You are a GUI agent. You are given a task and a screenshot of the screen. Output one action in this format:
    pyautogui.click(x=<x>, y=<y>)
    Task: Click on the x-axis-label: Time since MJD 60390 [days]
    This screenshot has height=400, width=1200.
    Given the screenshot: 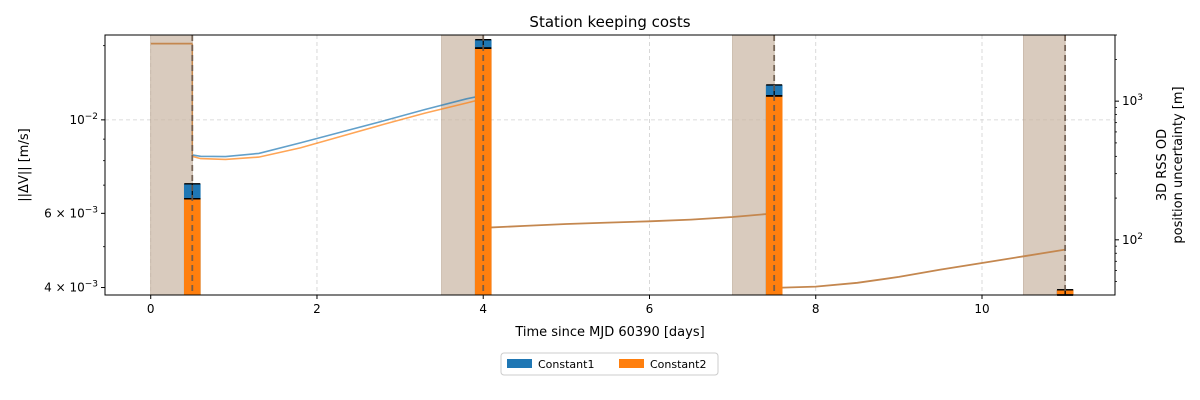 What is the action you would take?
    pyautogui.click(x=609, y=332)
    